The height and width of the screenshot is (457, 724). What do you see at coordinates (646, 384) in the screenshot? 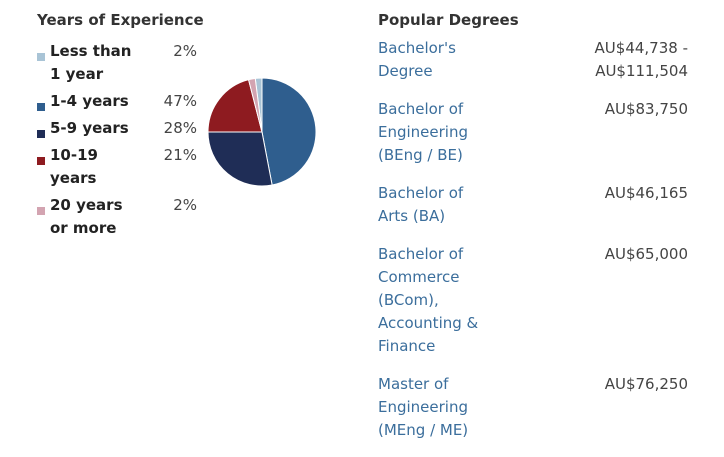
I see `degree-salary: AU$76,250` at bounding box center [646, 384].